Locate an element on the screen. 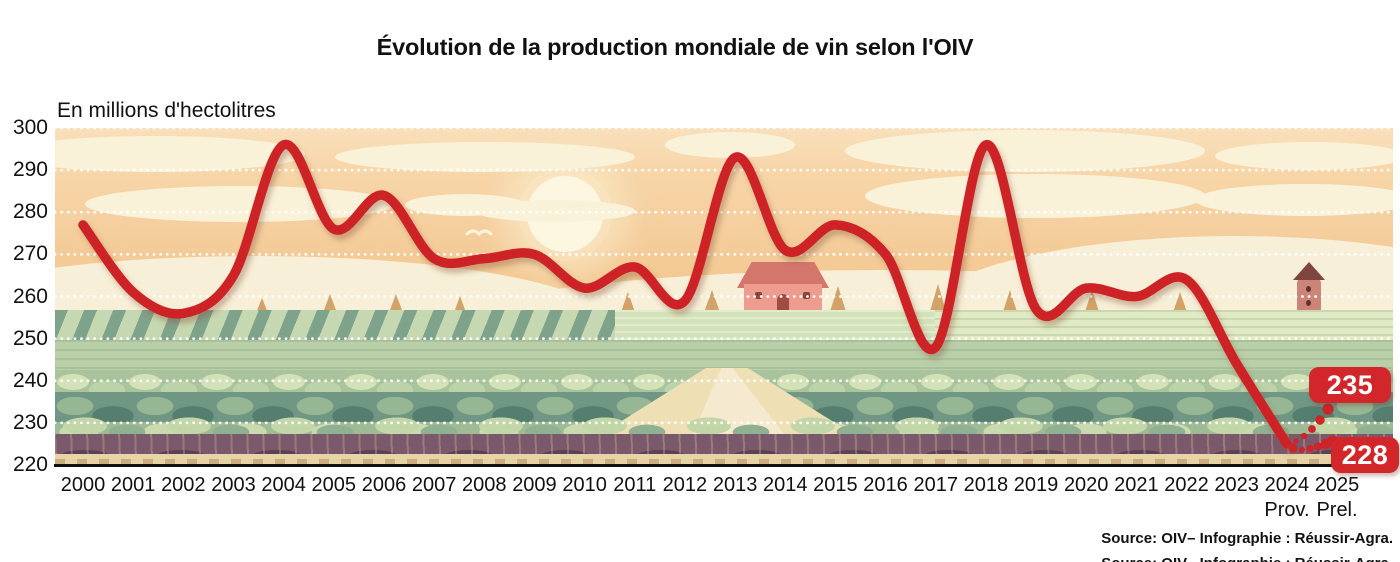 The image size is (1400, 562). bird-icon is located at coordinates (479, 233).